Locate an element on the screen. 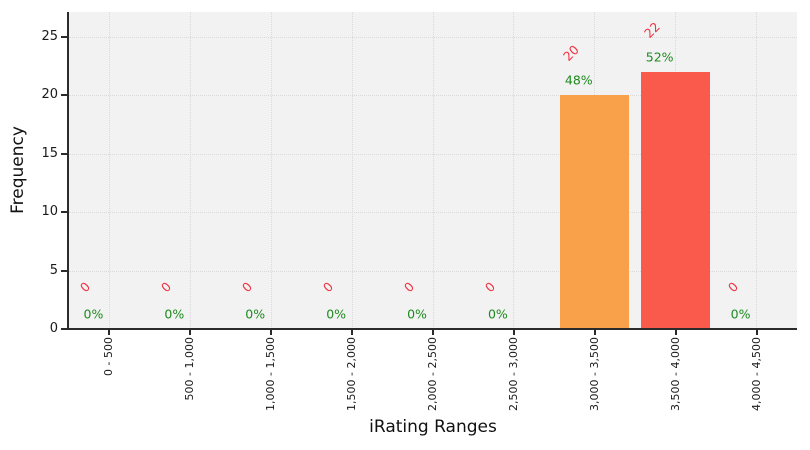 The width and height of the screenshot is (810, 450). y-tick-label: 20 is located at coordinates (49, 95).